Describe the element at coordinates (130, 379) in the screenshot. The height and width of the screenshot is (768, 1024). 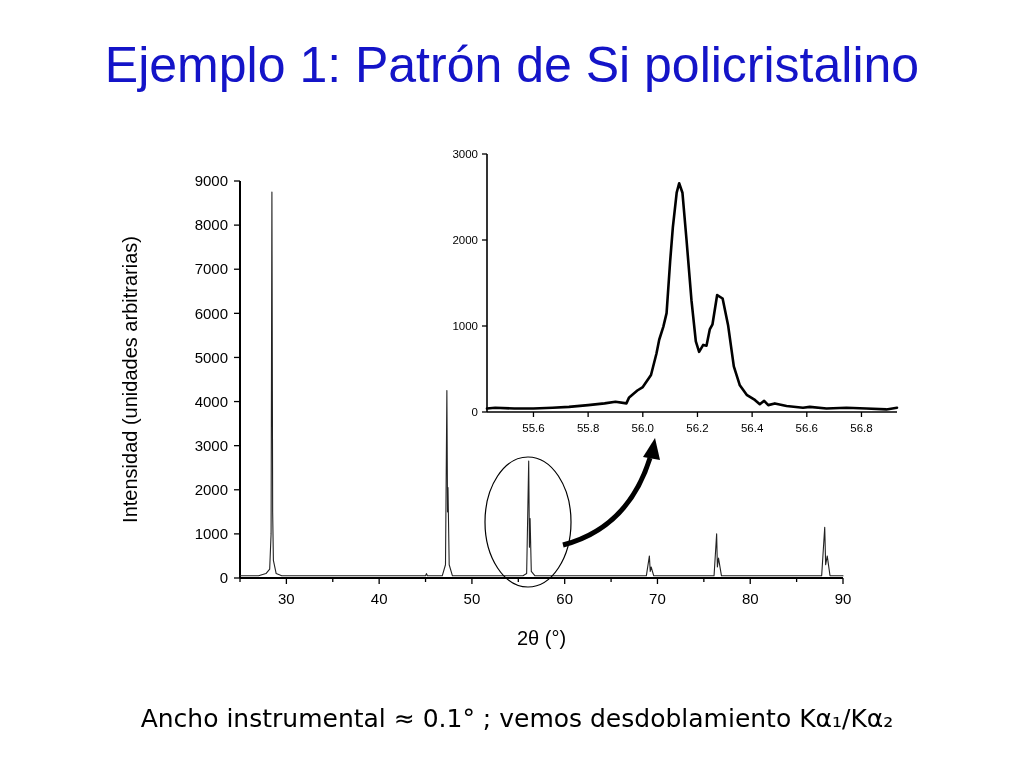
I see `y-axis-title: Intensidad (unidades arbitrarias)` at that location.